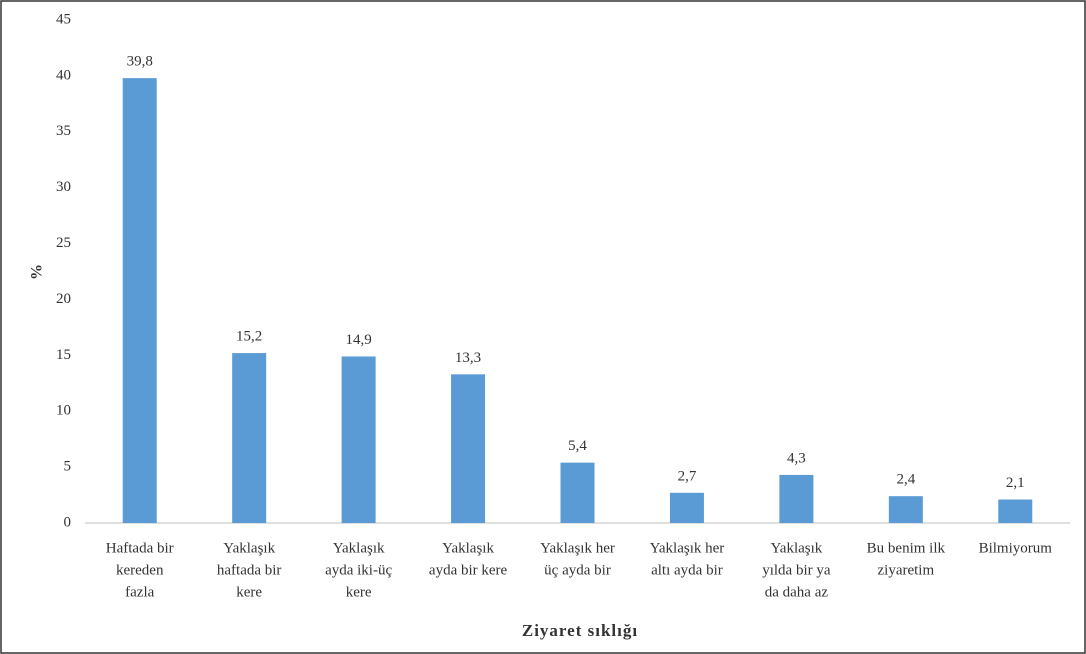 Image resolution: width=1086 pixels, height=654 pixels. Describe the element at coordinates (1016, 548) in the screenshot. I see `x-tick-label: Bilmiyorum` at that location.